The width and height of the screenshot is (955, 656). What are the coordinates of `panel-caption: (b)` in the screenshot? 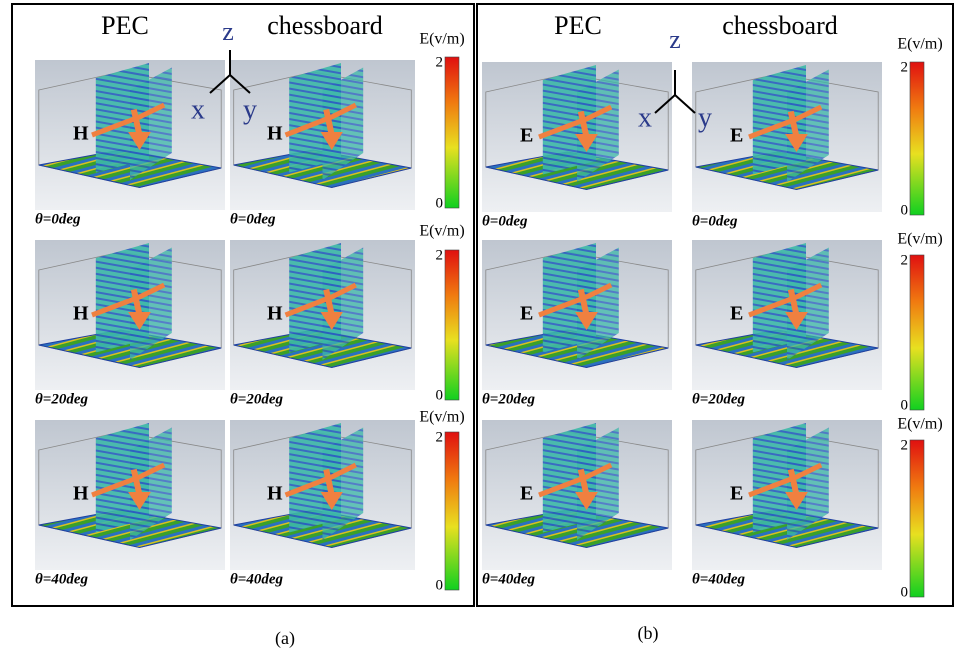 It's located at (648, 633).